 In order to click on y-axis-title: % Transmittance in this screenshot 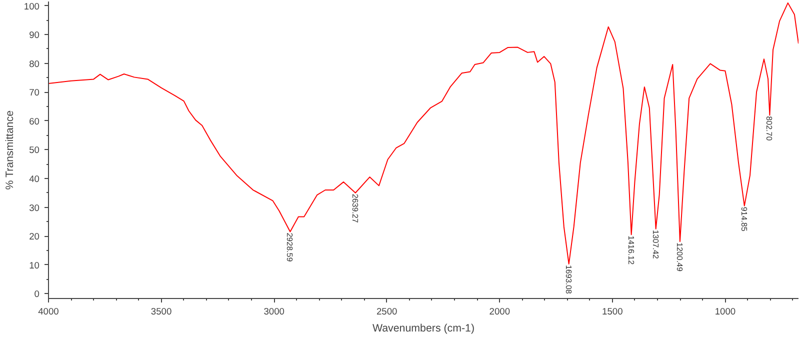, I will do `click(10, 150)`.